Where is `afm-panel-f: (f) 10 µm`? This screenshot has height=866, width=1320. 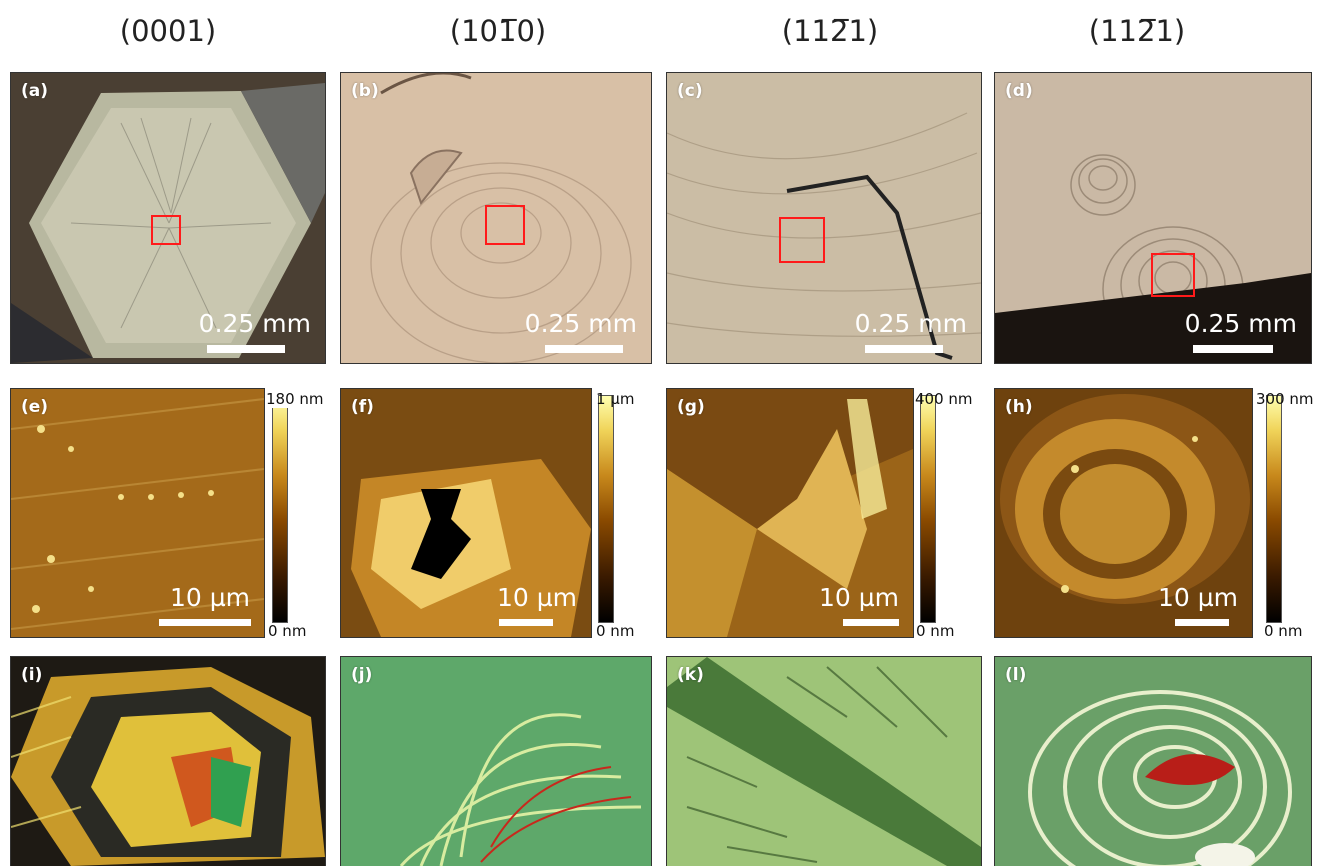 afm-panel-f: (f) 10 µm is located at coordinates (466, 513).